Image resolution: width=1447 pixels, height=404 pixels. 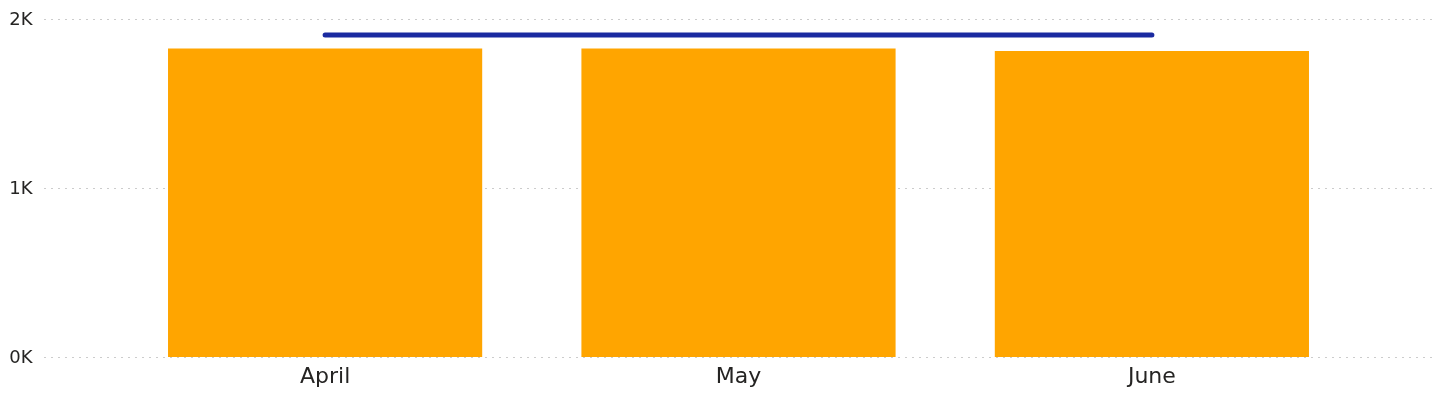 I want to click on y-tick-label: 0K, so click(x=21, y=356).